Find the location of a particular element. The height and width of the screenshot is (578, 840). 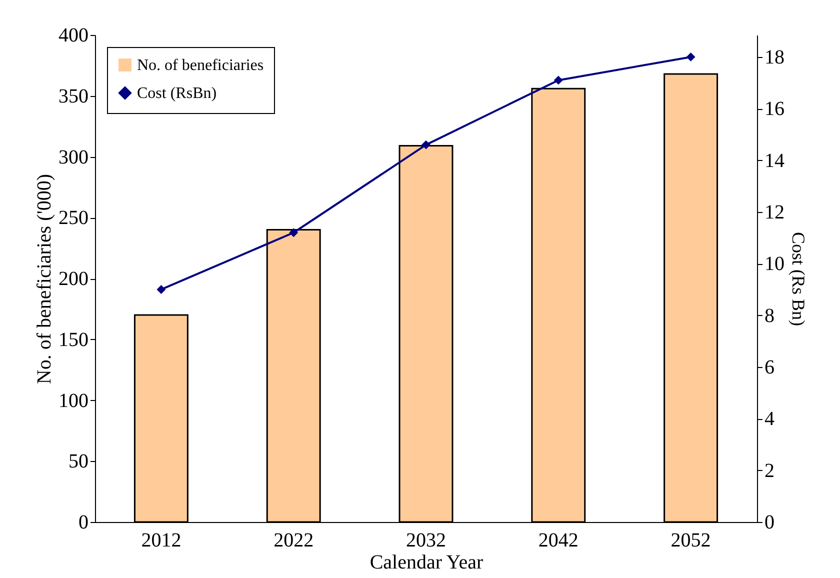

y-tick-label: 250 is located at coordinates (73, 218).